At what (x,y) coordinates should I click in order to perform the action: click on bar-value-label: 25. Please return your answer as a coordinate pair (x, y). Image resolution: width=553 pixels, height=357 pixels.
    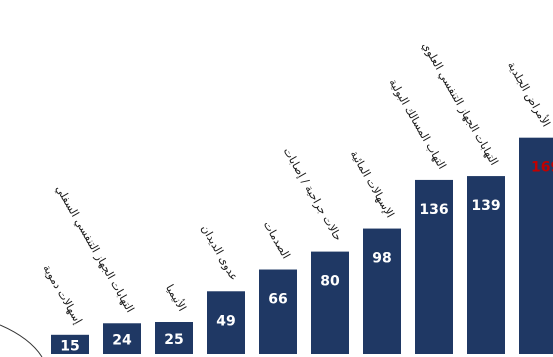
    Looking at the image, I should click on (173, 340).